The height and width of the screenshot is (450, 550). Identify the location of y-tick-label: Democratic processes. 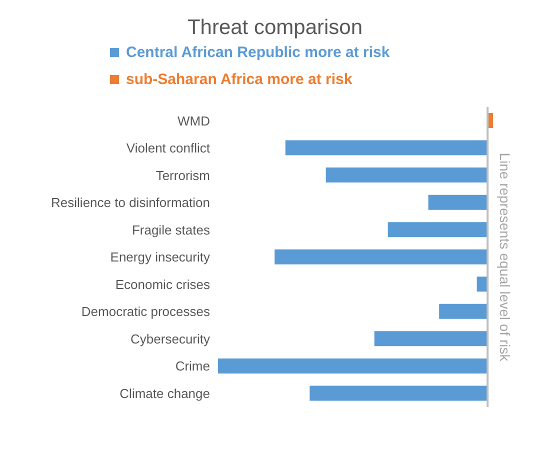
(145, 312).